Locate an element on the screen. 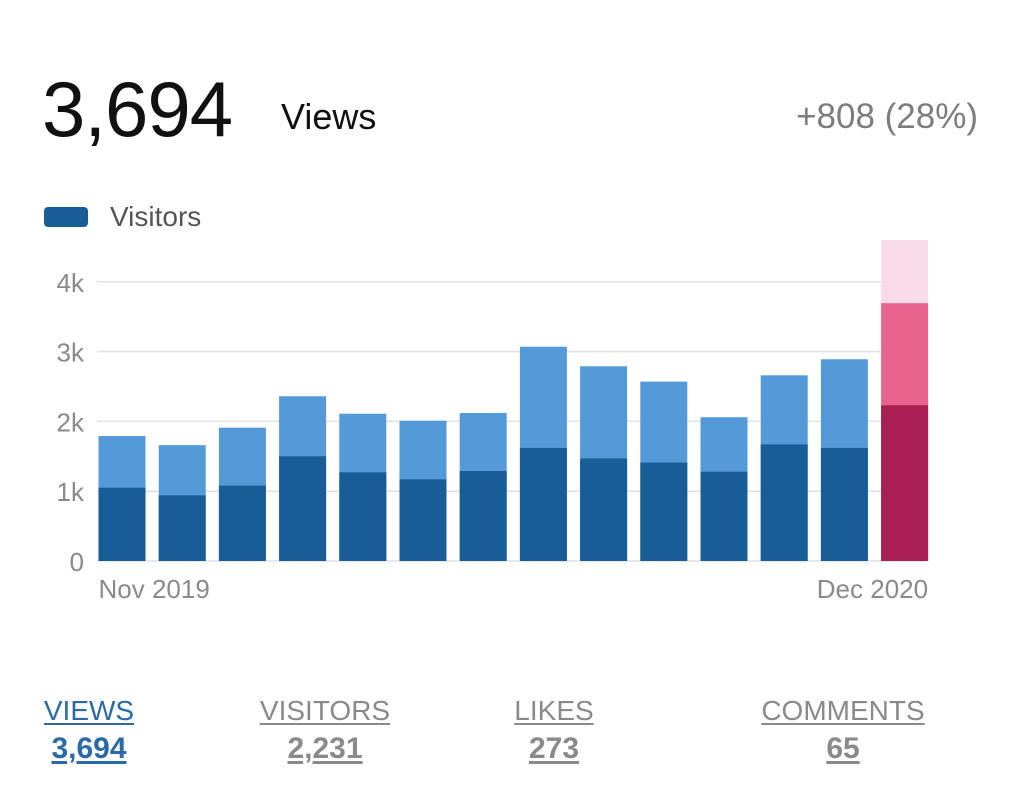  total-views-value: 3,694 is located at coordinates (137, 109).